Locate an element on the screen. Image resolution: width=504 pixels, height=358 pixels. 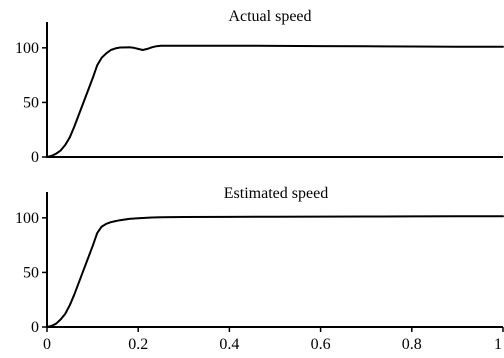
x-tick-label: 0.2 is located at coordinates (138, 344).